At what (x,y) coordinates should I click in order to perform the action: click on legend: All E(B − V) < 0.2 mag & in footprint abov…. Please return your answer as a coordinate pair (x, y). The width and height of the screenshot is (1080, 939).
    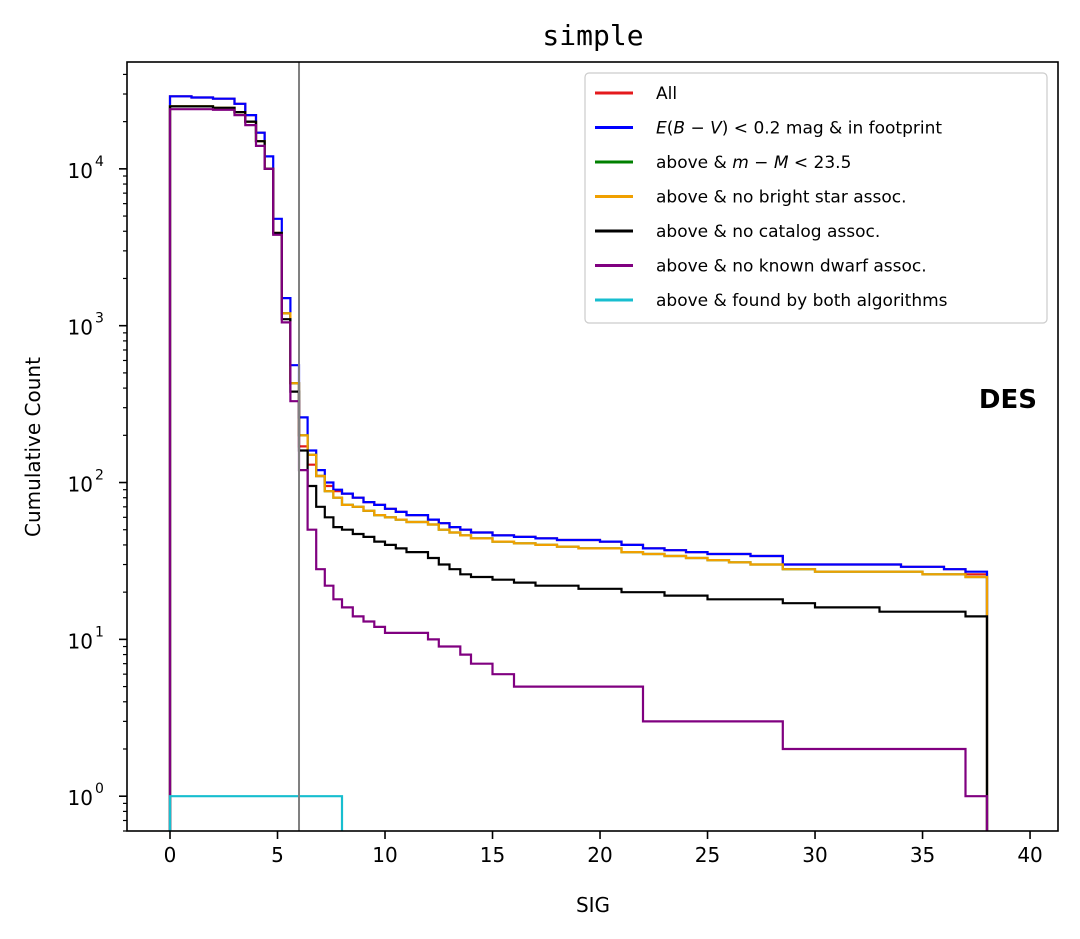
    Looking at the image, I should click on (816, 198).